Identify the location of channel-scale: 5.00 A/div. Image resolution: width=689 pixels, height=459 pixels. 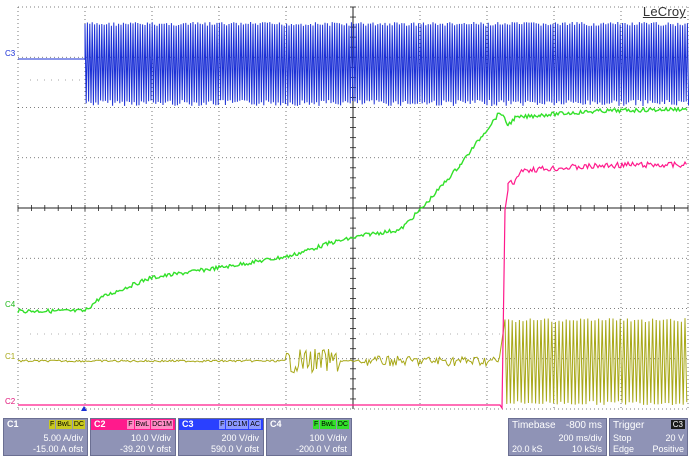
(63, 438).